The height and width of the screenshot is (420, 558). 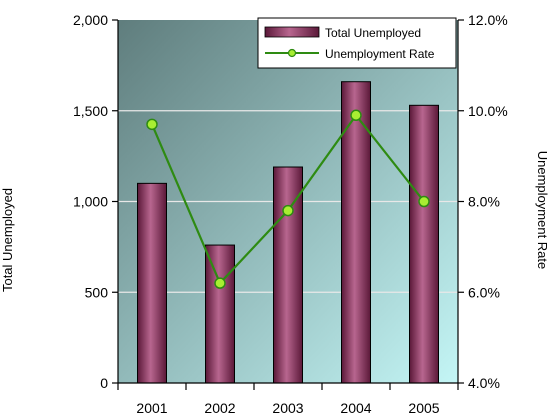 What do you see at coordinates (90, 20) in the screenshot?
I see `left-tick-label: 2,000` at bounding box center [90, 20].